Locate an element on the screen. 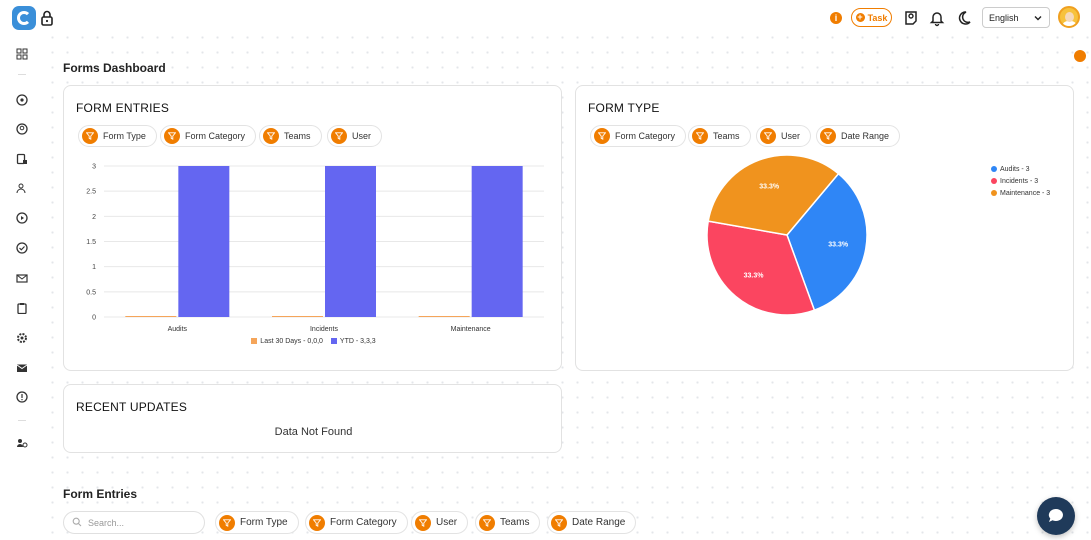  legend-item: Last 30 Days - 0,0,0 is located at coordinates (287, 341).